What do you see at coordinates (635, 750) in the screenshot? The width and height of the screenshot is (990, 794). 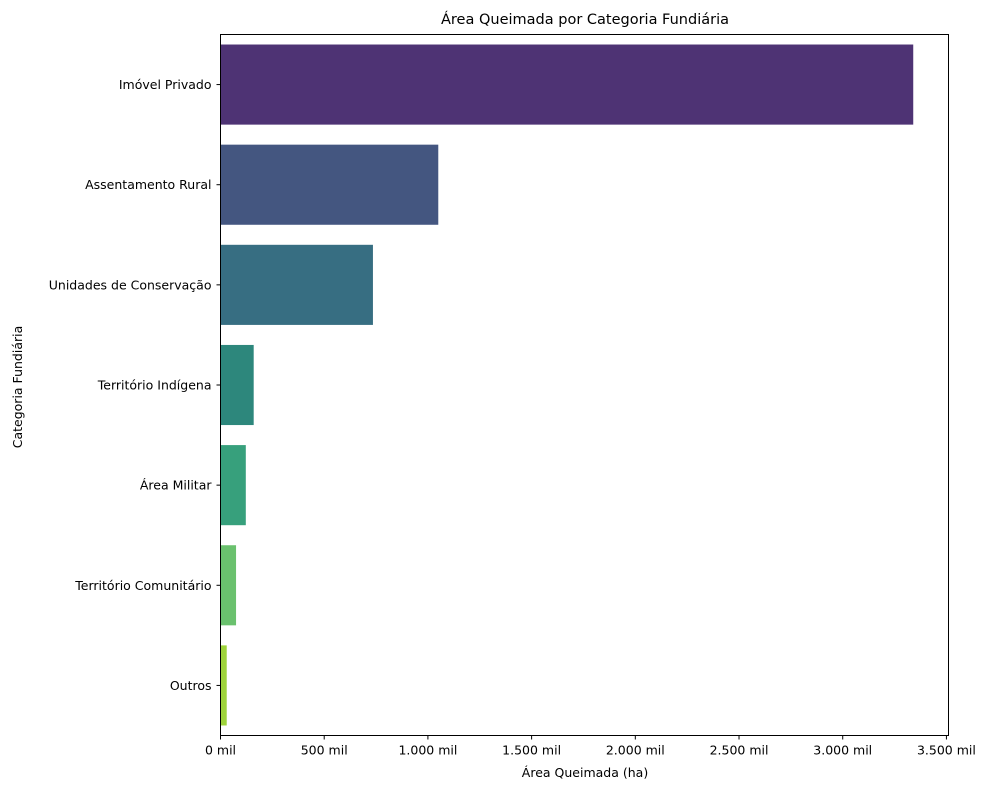 I see `x-tick-label: 2.000 mil` at bounding box center [635, 750].